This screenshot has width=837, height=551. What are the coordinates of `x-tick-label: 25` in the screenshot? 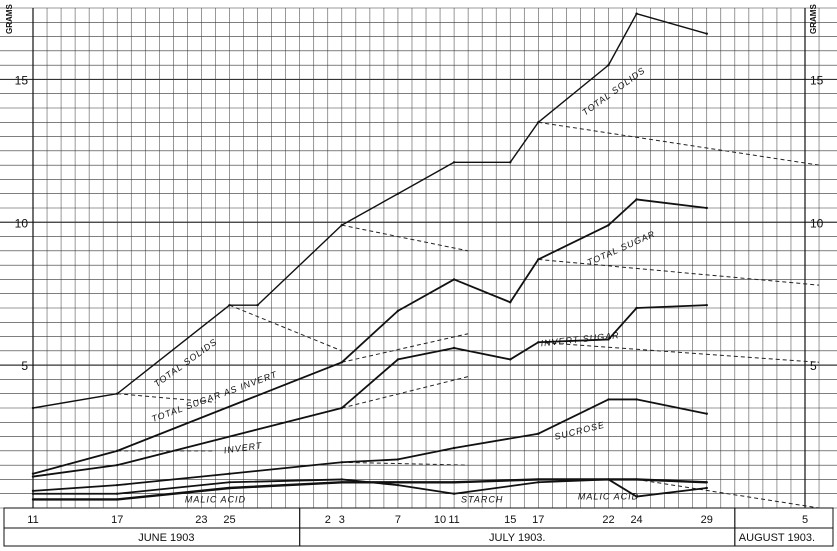 It's located at (229, 520).